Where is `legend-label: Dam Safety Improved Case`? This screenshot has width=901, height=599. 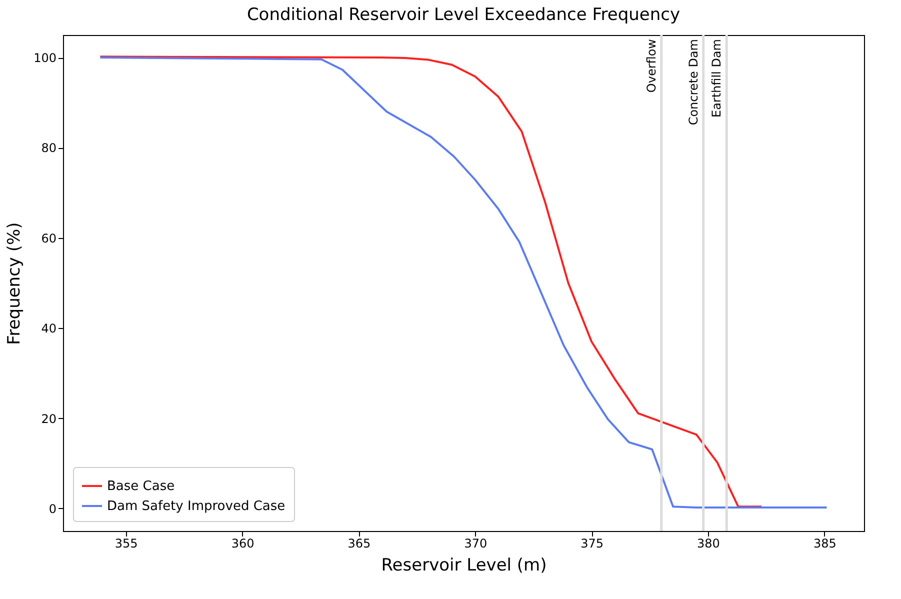 legend-label: Dam Safety Improved Case is located at coordinates (196, 506).